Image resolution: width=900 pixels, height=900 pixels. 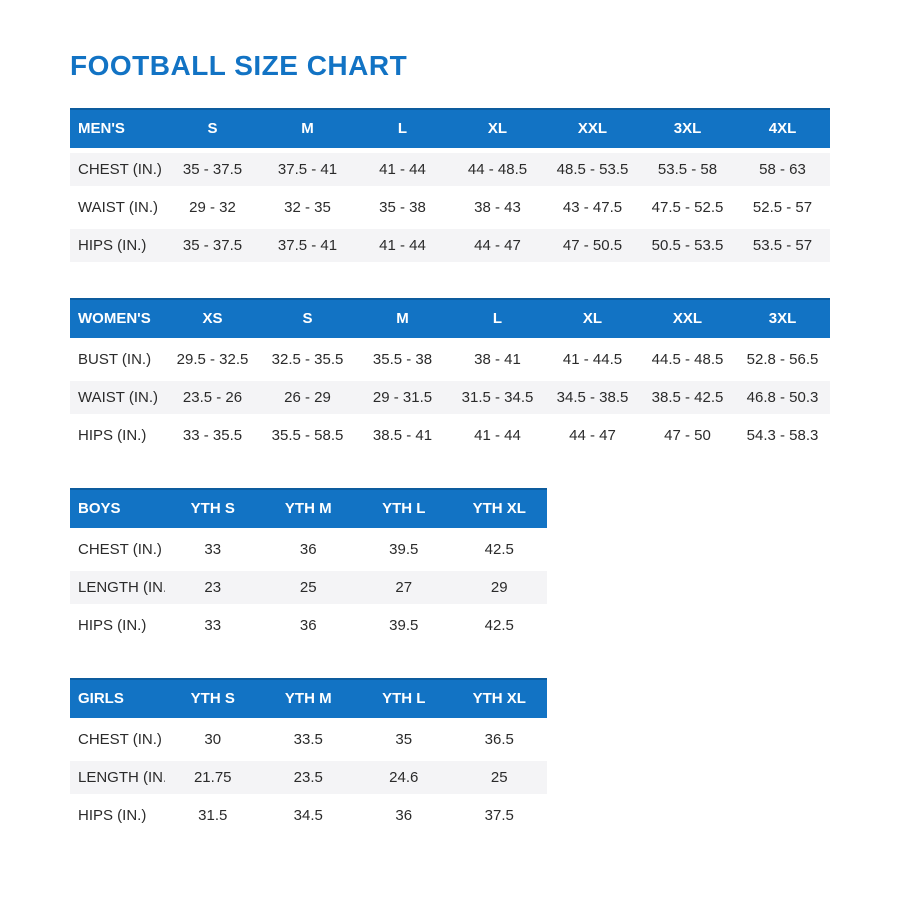 I want to click on measurement-value-cell: 33.5, so click(x=308, y=739).